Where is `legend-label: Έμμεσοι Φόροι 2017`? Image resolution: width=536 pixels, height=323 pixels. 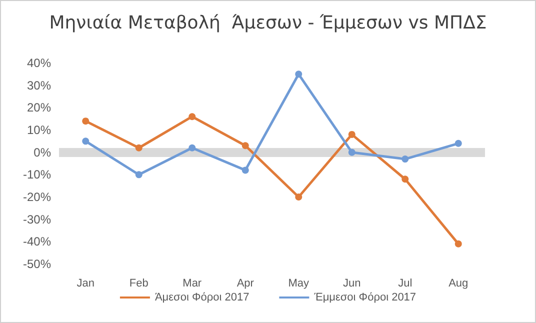
legend-label: Έμμεσοι Φόροι 2017 is located at coordinates (364, 298).